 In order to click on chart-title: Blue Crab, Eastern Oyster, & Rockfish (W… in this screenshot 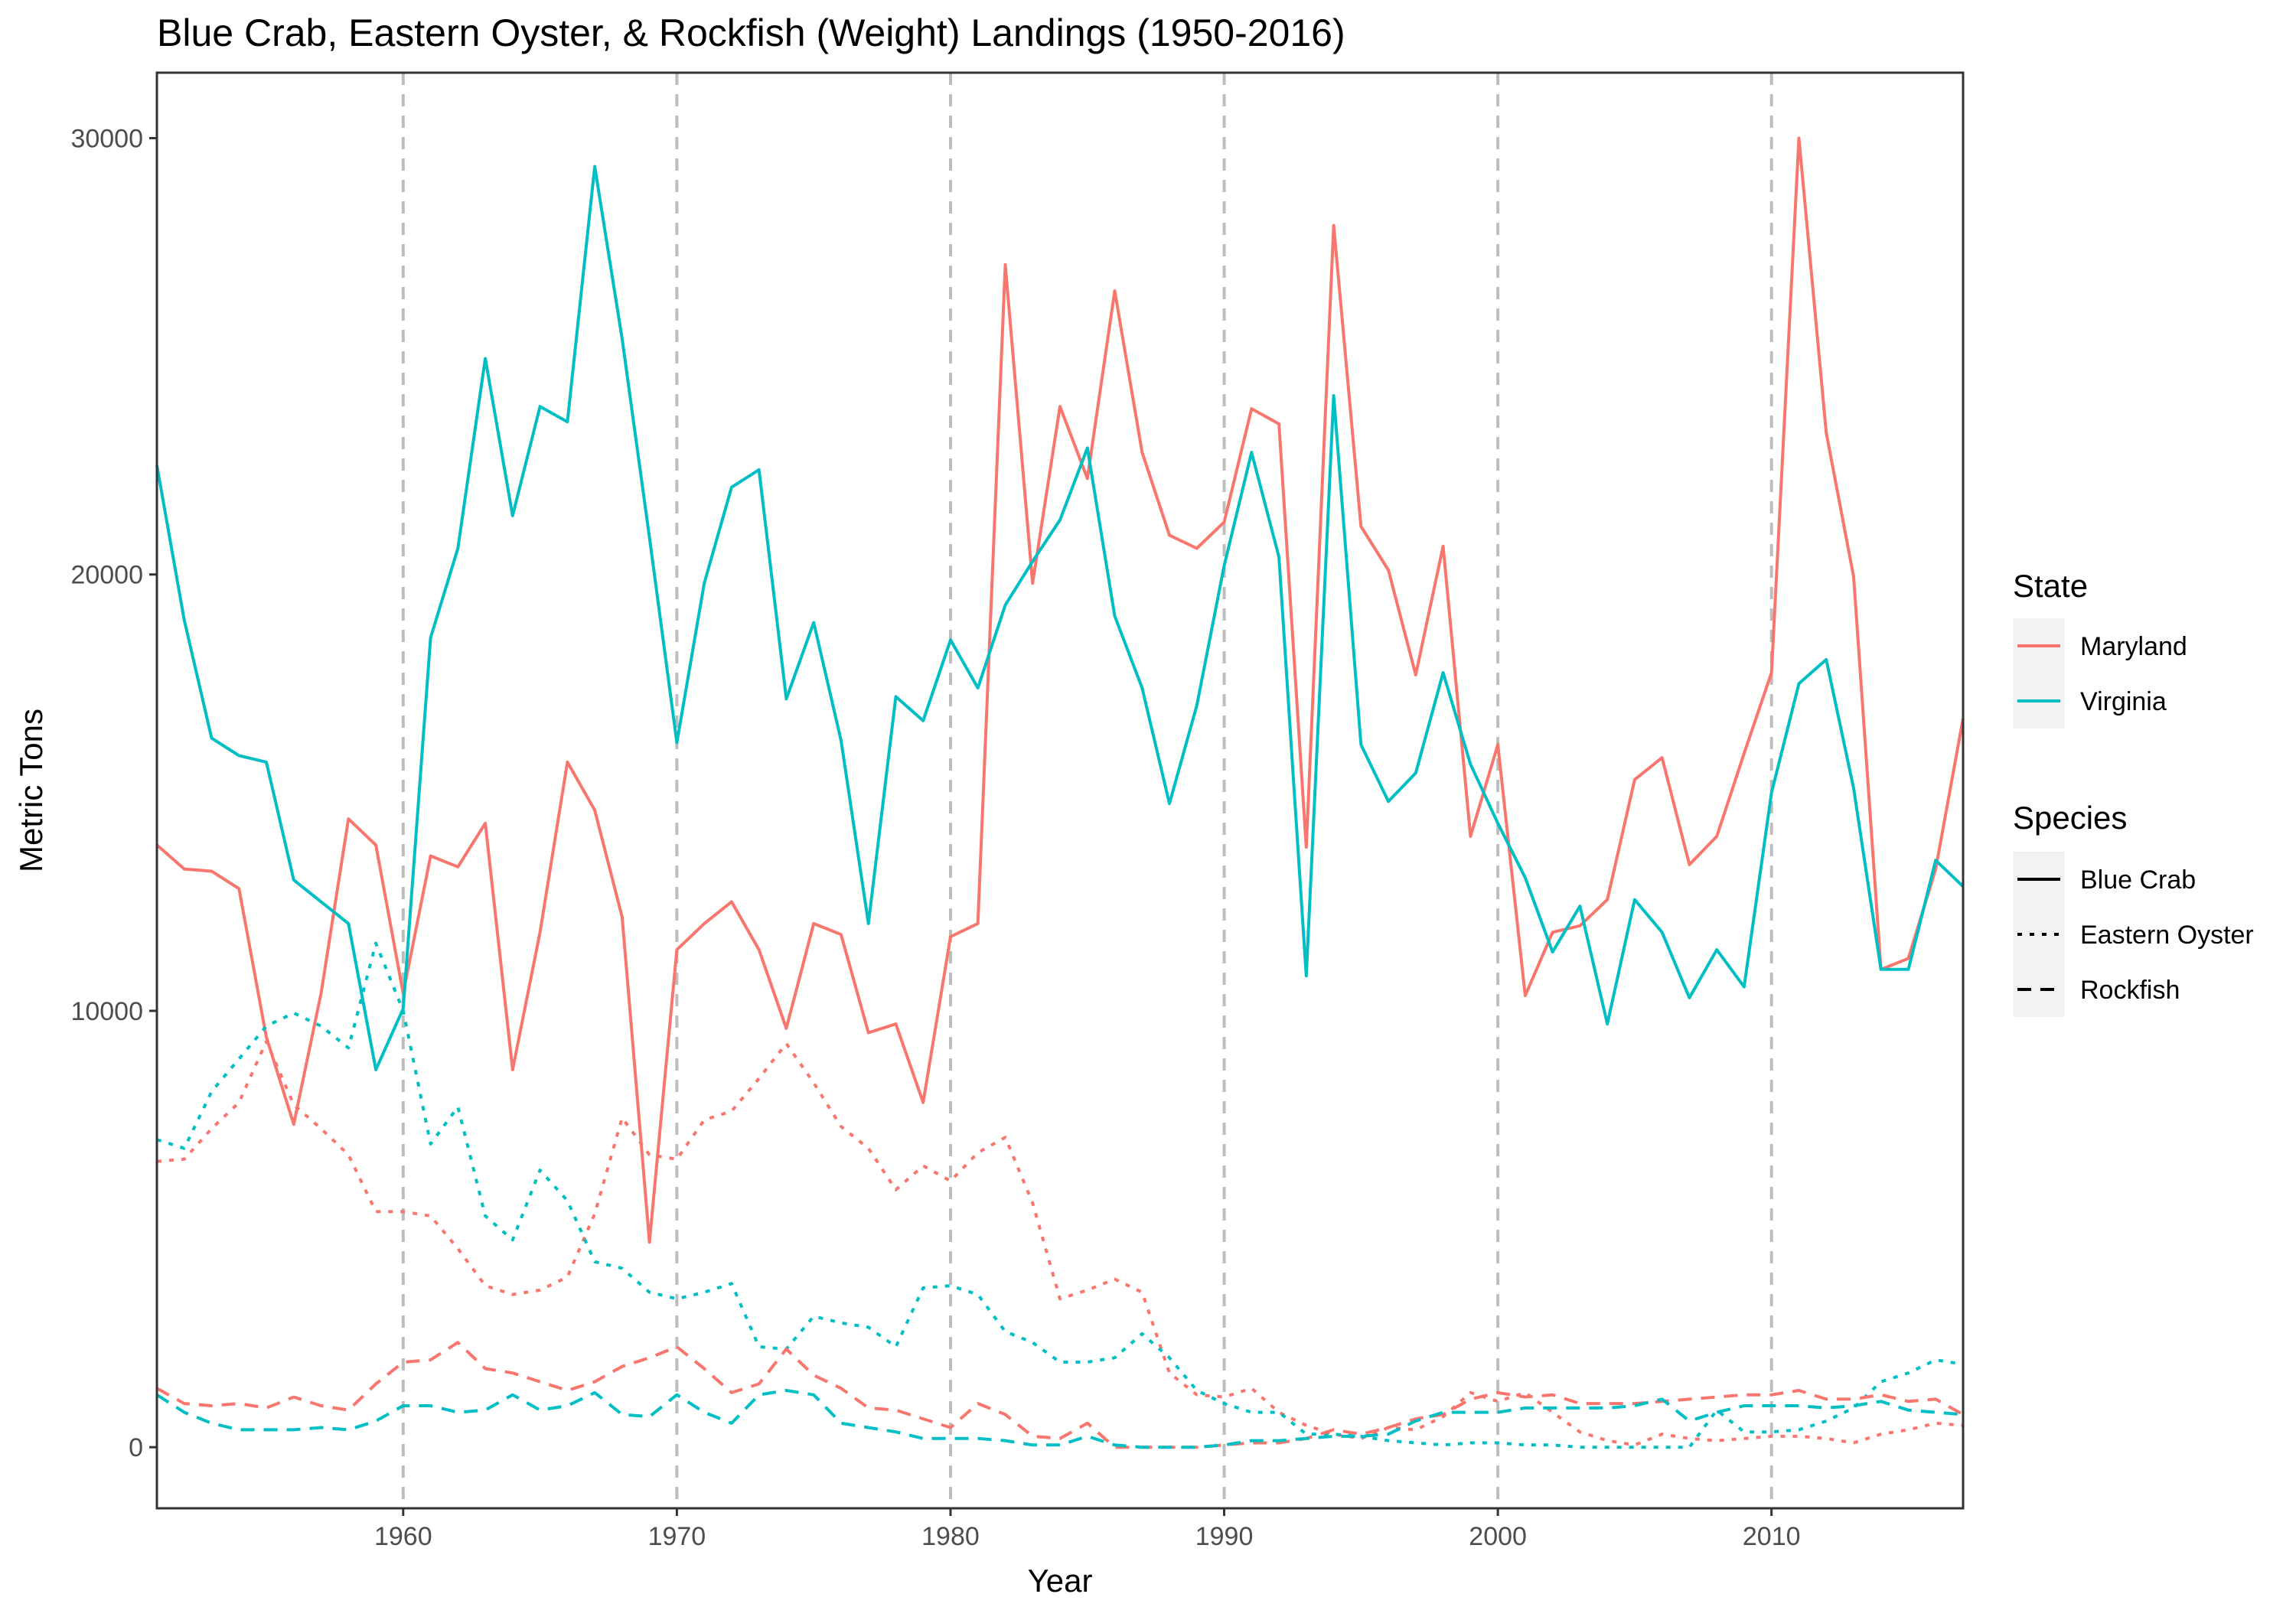, I will do `click(751, 32)`.